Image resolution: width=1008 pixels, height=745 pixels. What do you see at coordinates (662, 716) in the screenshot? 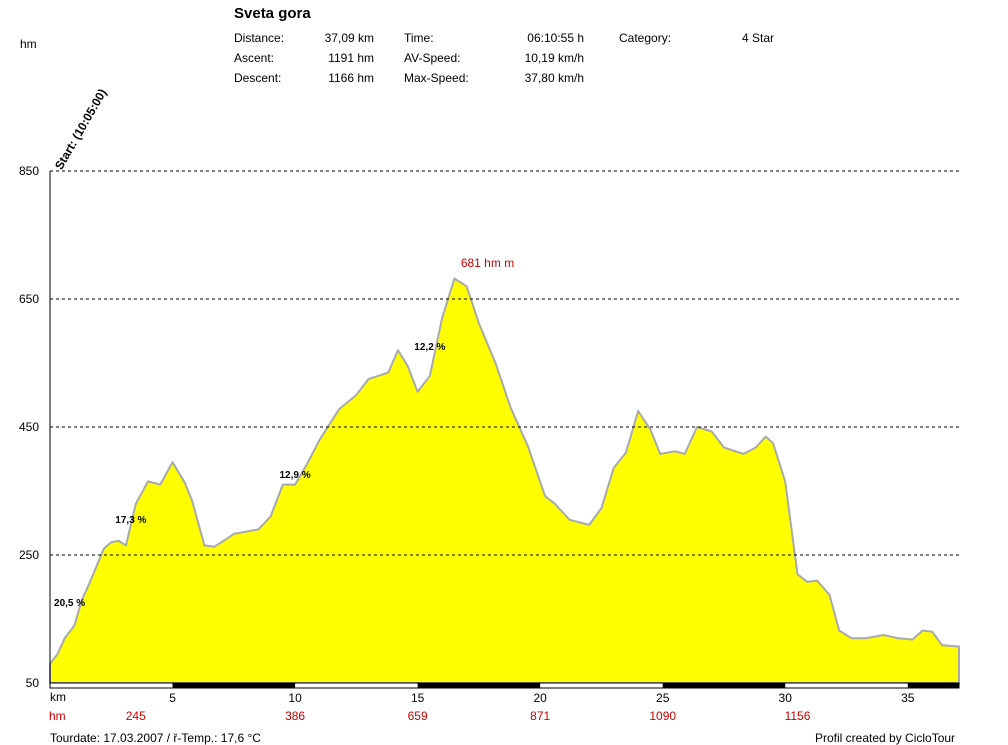
I see `cumulative-hm-value: 1090` at bounding box center [662, 716].